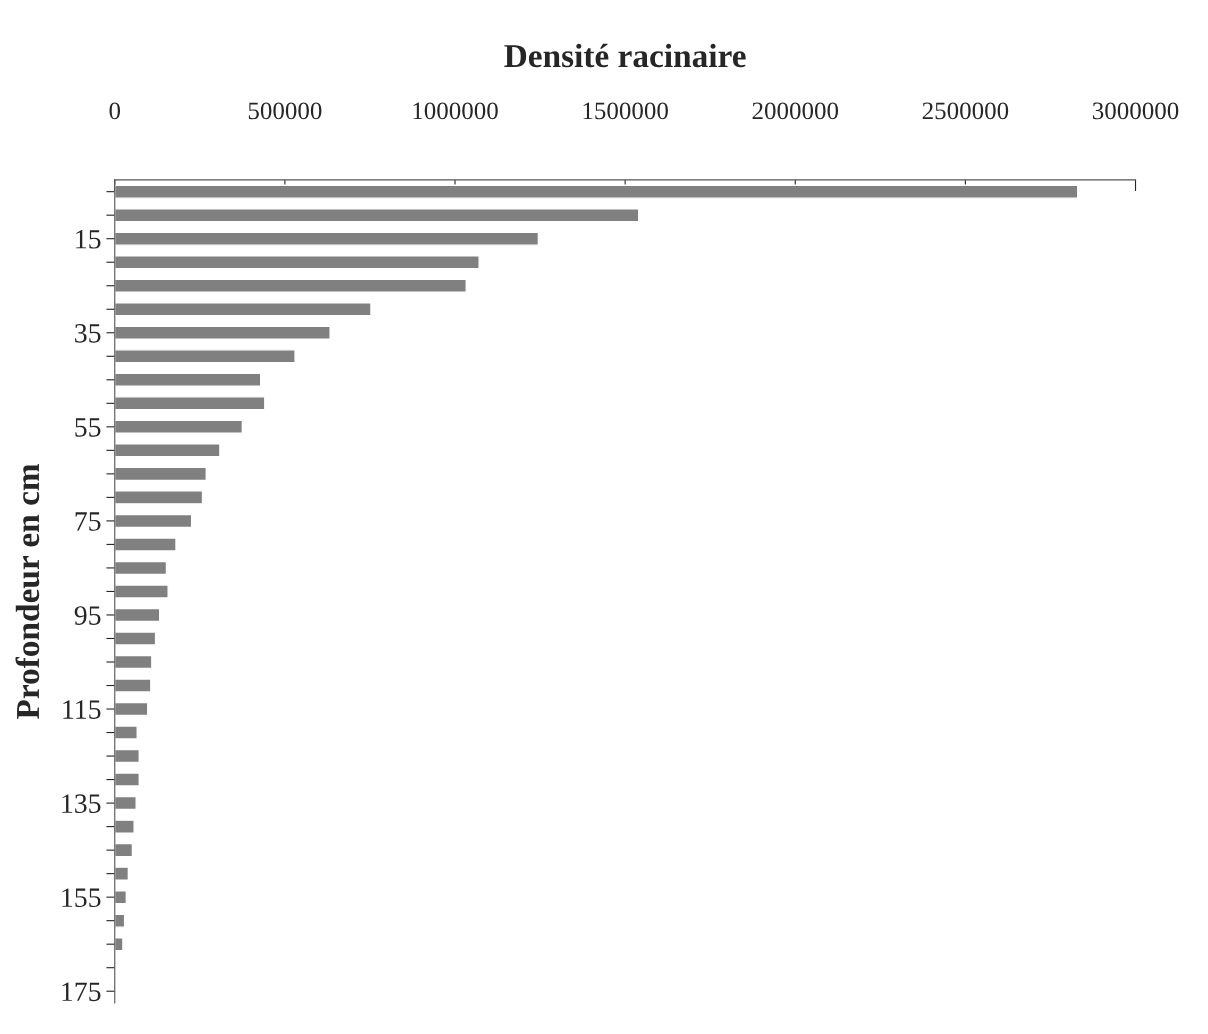 Image resolution: width=1208 pixels, height=1034 pixels. What do you see at coordinates (795, 111) in the screenshot?
I see `x-tick-label: 2000000` at bounding box center [795, 111].